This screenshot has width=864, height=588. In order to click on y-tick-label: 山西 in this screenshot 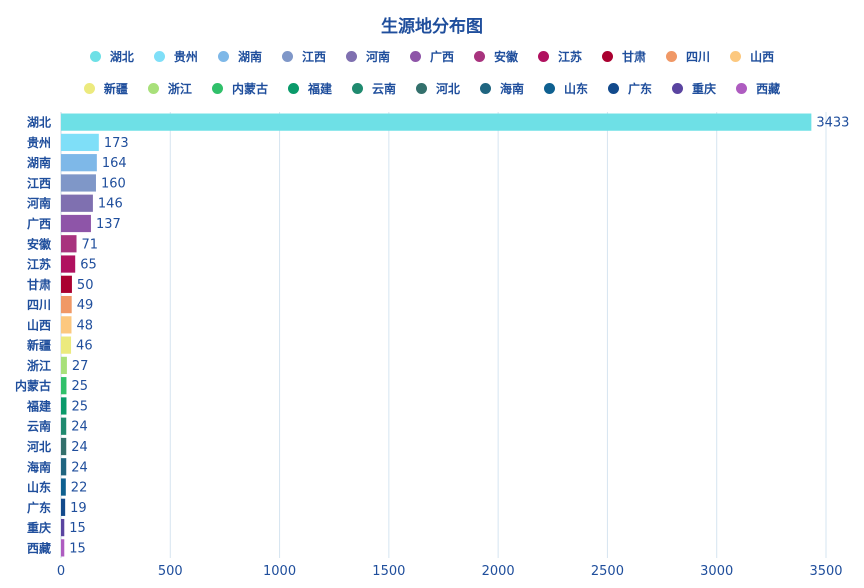, I will do `click(39, 324)`.